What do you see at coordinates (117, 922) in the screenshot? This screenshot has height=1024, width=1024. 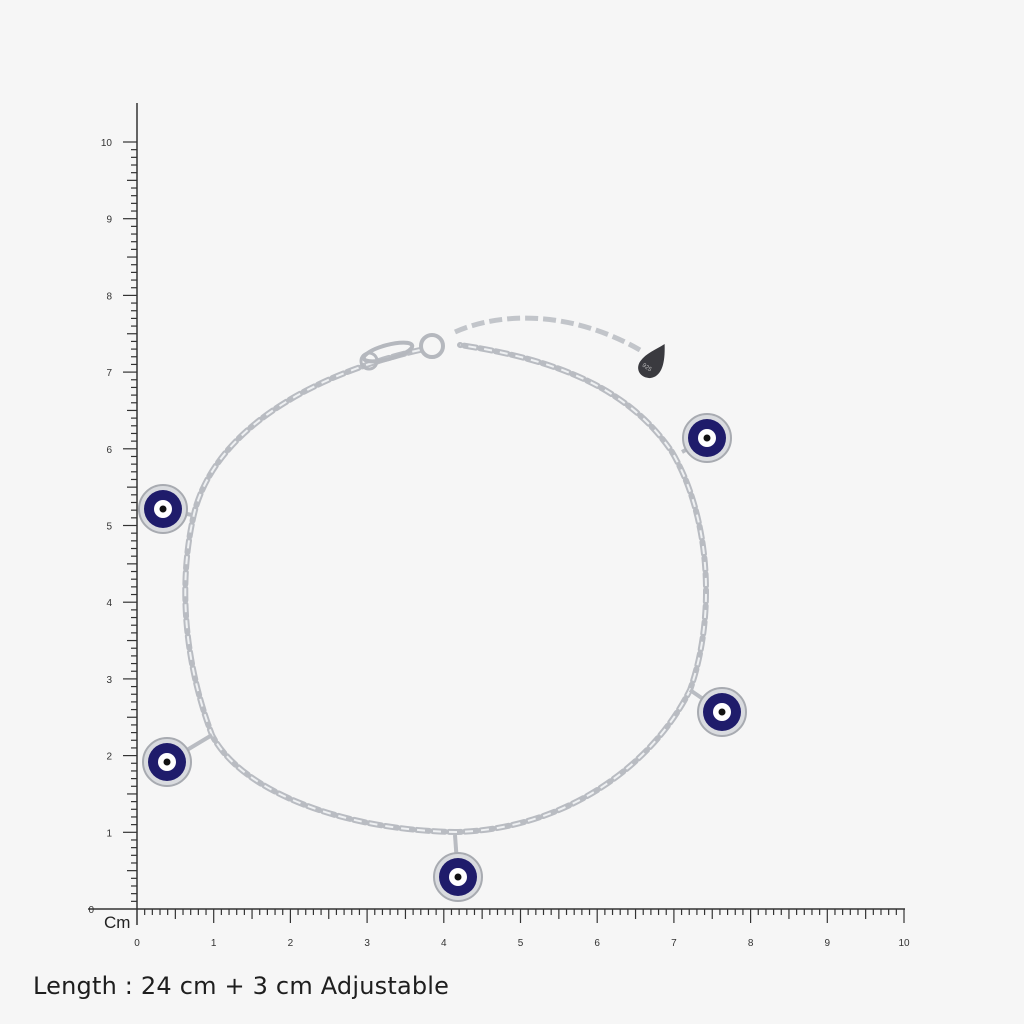 I see `unit-label: Cm` at bounding box center [117, 922].